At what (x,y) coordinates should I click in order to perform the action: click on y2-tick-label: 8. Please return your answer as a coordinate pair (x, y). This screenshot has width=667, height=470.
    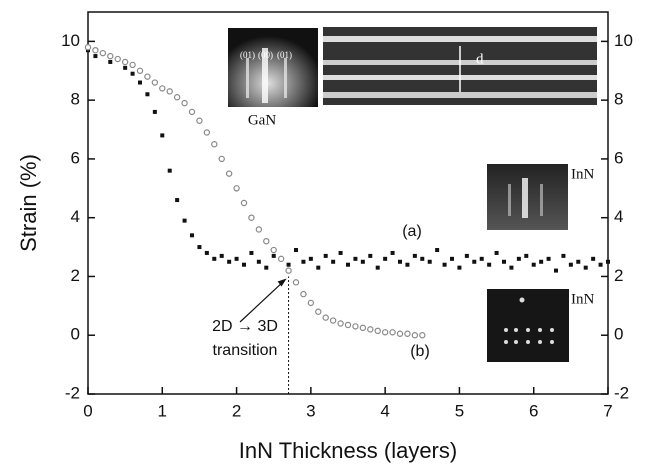
    Looking at the image, I should click on (618, 99).